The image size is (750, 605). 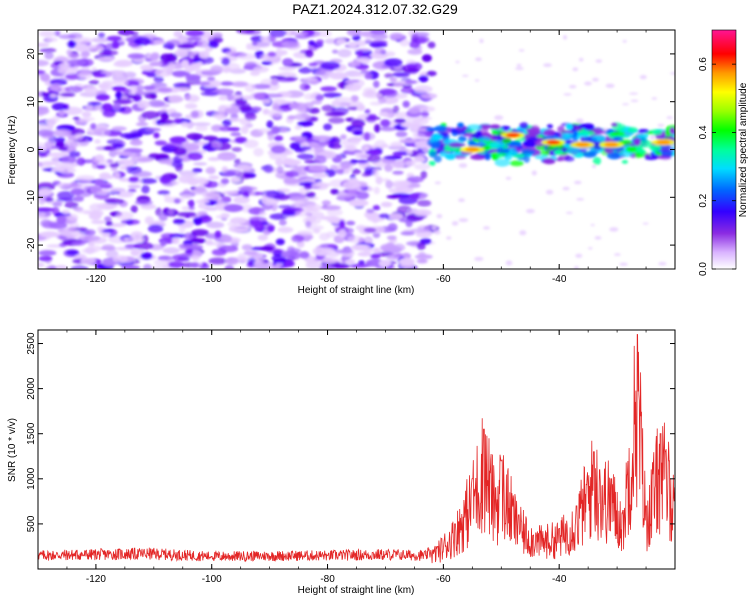 I want to click on snr-y-tick-label: 1000, so click(x=31, y=478).